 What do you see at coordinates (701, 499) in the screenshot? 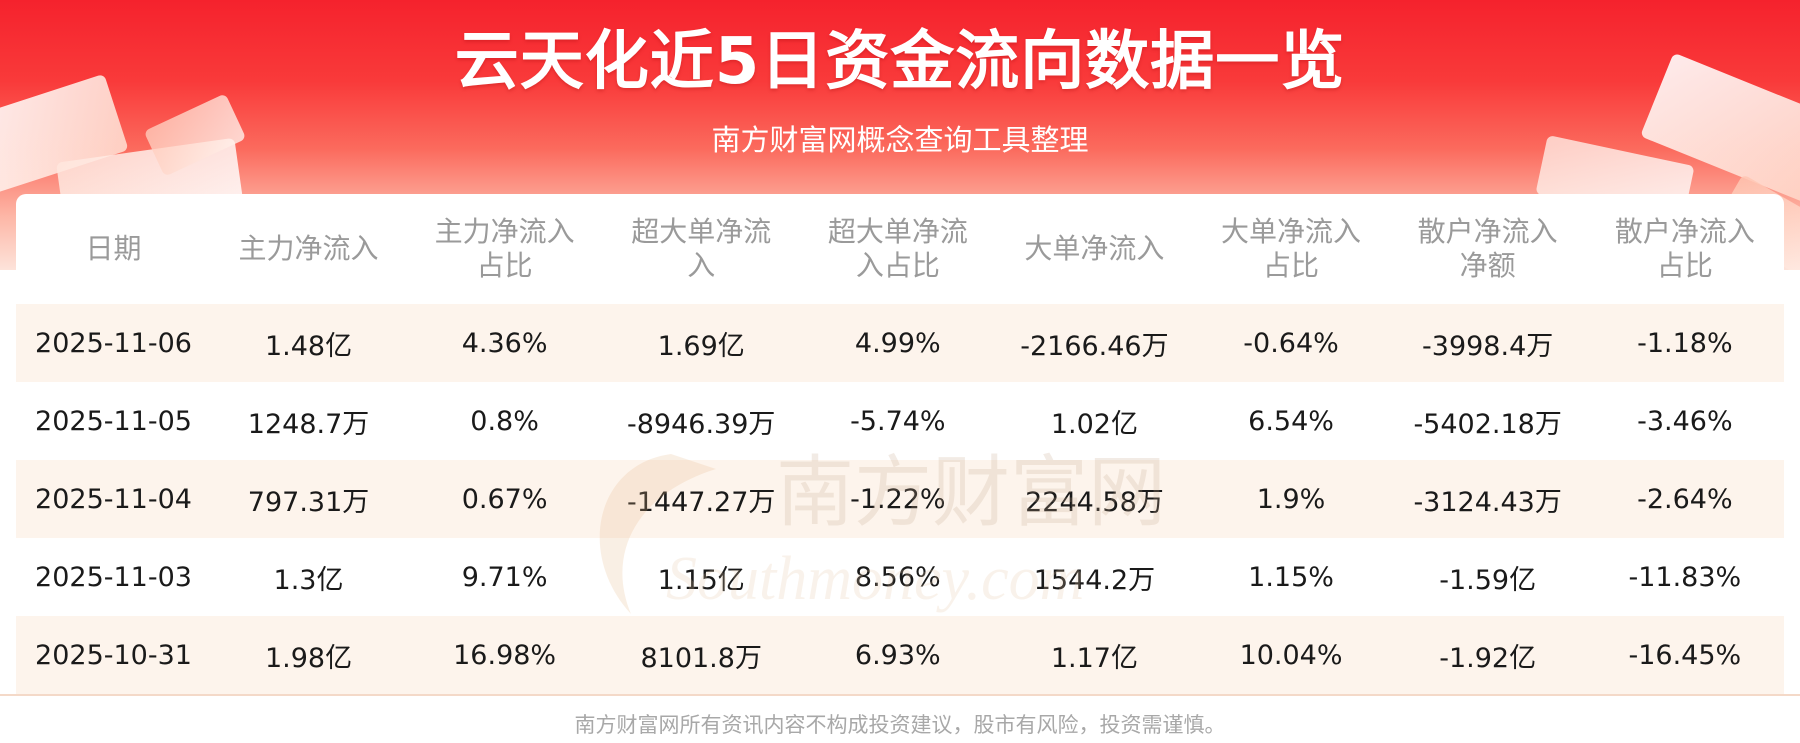
I see `table-cell: -1447.27万` at bounding box center [701, 499].